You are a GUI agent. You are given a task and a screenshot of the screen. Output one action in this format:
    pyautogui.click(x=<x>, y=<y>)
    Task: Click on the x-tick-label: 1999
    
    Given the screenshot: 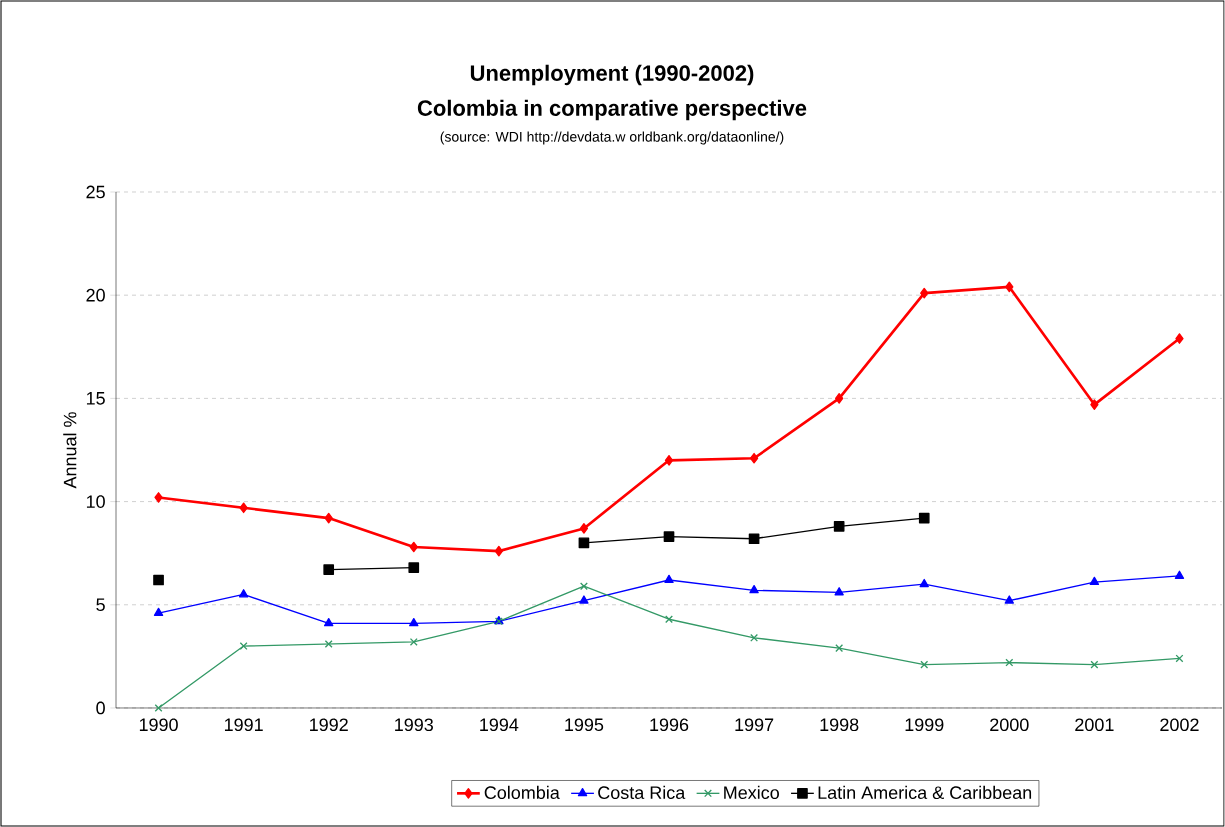 What is the action you would take?
    pyautogui.click(x=924, y=725)
    